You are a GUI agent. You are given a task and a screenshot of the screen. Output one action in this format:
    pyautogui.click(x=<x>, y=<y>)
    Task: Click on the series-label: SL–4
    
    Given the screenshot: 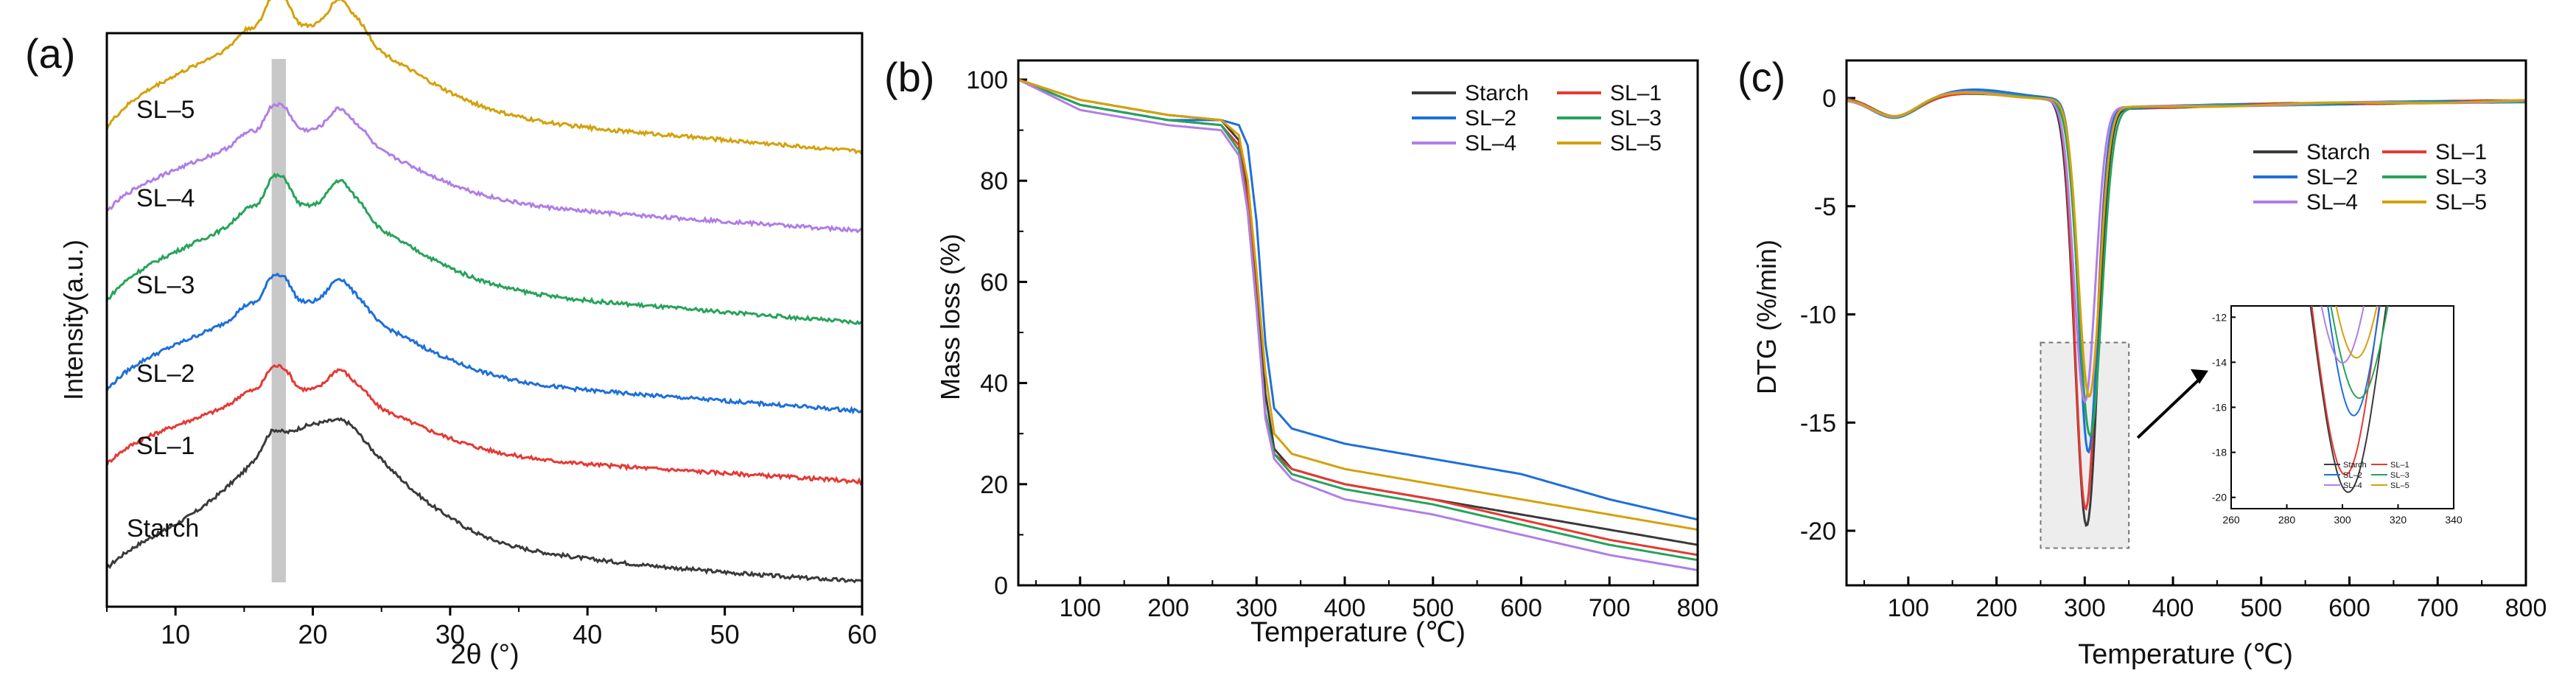 What is the action you would take?
    pyautogui.click(x=165, y=198)
    